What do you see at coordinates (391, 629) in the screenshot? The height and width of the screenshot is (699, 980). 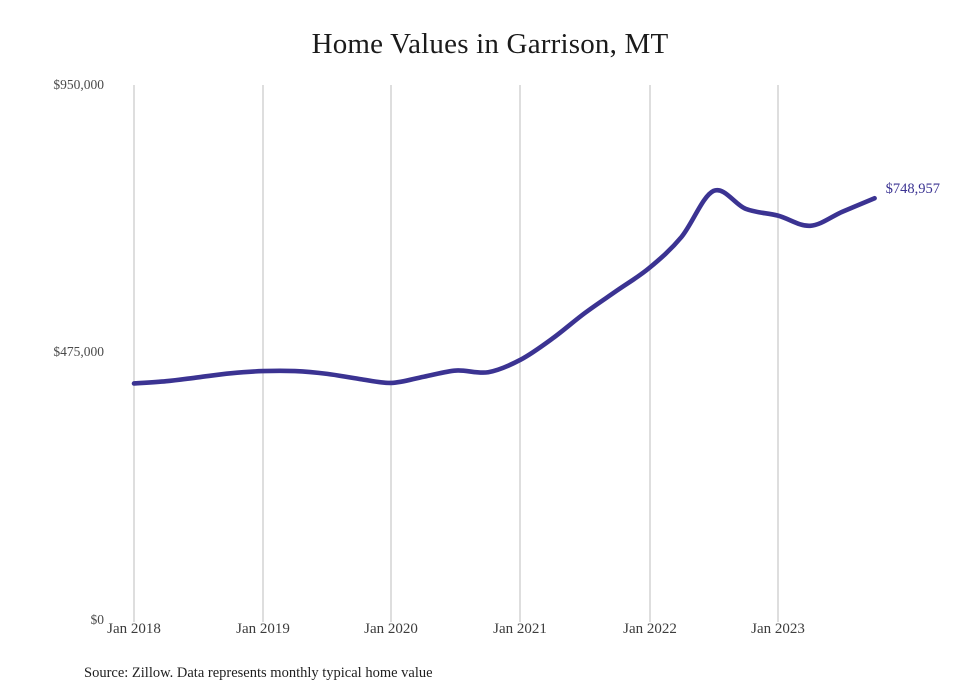 I see `x-tick-label-jan-2020: Jan 2020` at bounding box center [391, 629].